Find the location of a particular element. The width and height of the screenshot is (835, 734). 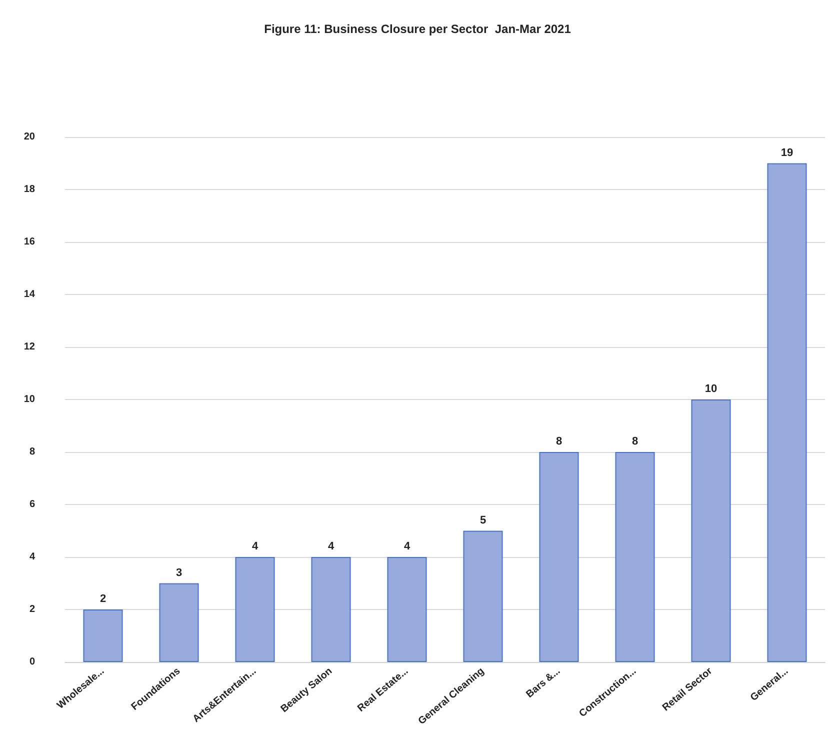

y-tick-label: 18 is located at coordinates (30, 189).